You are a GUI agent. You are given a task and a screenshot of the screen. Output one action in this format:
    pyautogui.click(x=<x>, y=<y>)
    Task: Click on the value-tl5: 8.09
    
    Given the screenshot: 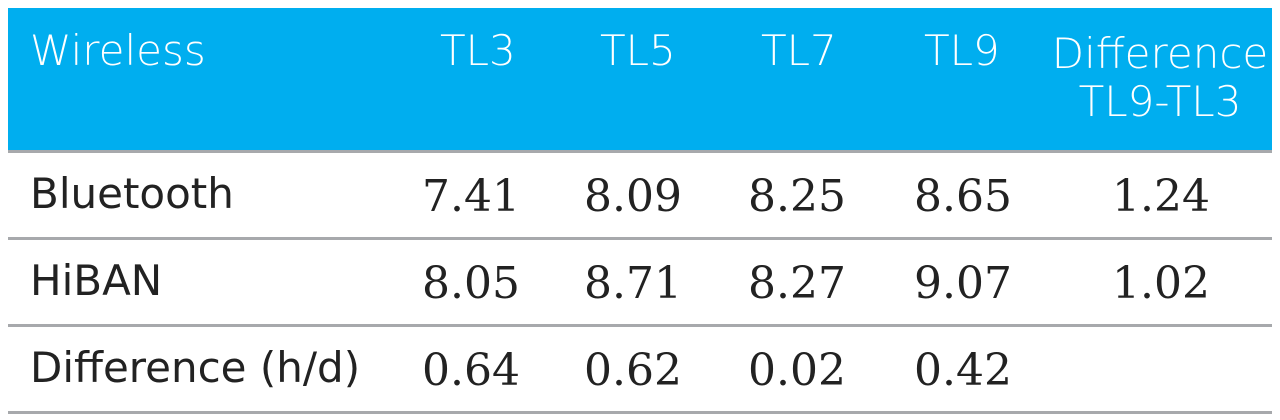 What is the action you would take?
    pyautogui.click(x=633, y=196)
    